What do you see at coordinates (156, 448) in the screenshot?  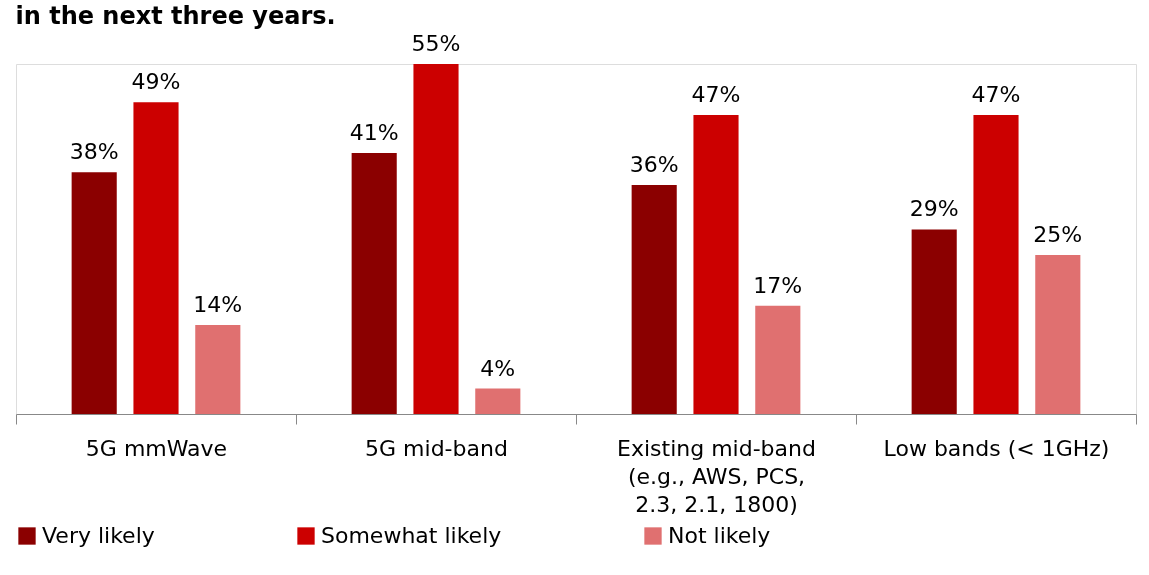 I see `x-tick-label: 5G mmWave` at bounding box center [156, 448].